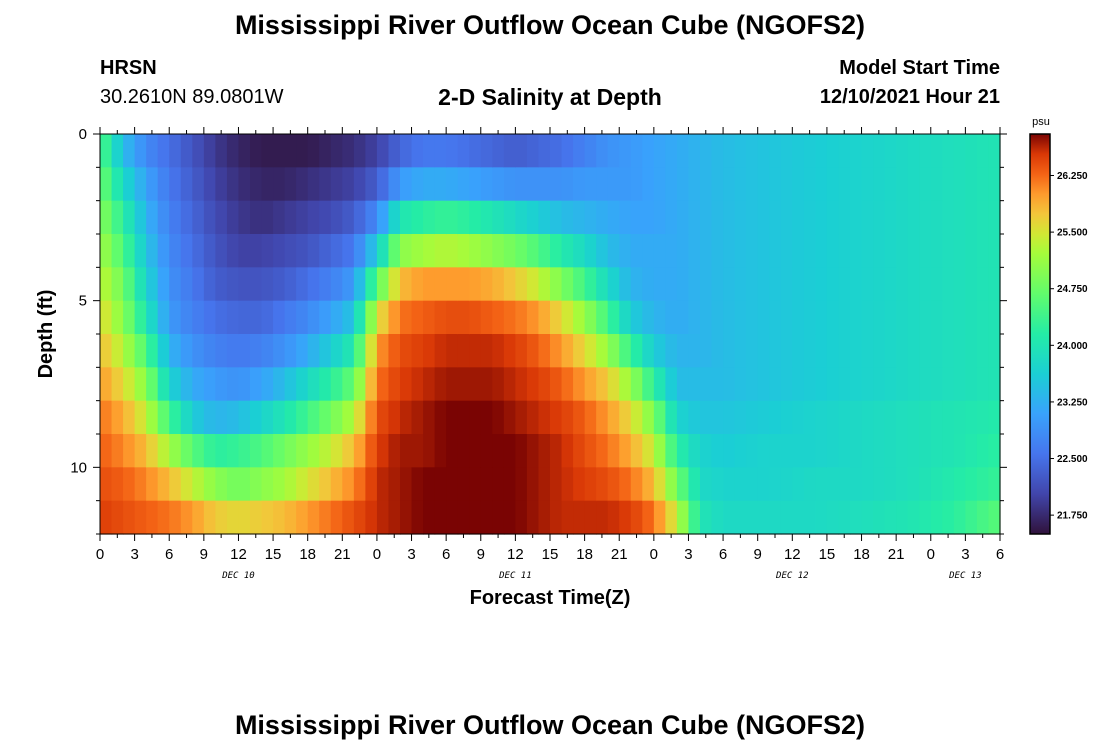 The width and height of the screenshot is (1100, 750). What do you see at coordinates (128, 68) in the screenshot?
I see `station-id: HRSN` at bounding box center [128, 68].